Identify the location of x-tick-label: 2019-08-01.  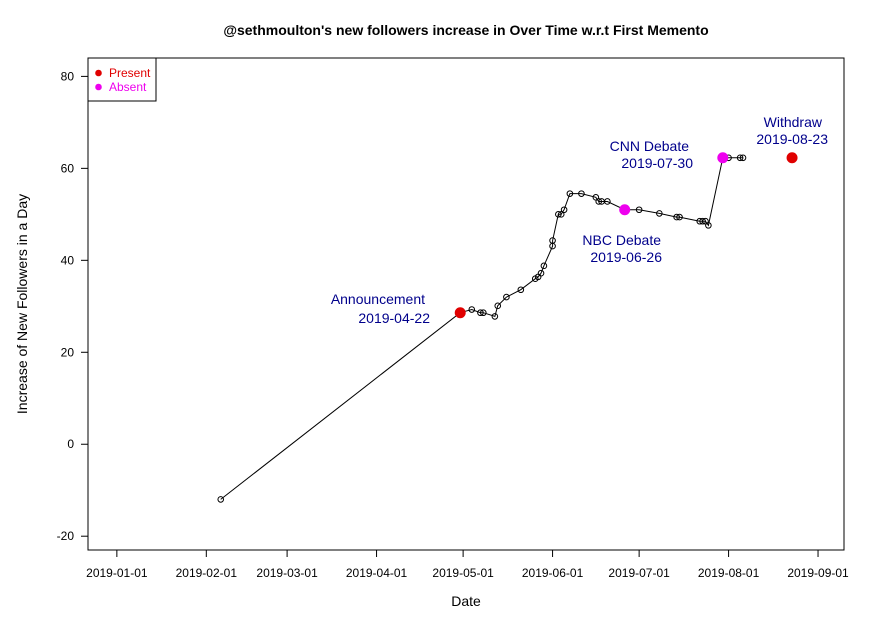
(729, 573).